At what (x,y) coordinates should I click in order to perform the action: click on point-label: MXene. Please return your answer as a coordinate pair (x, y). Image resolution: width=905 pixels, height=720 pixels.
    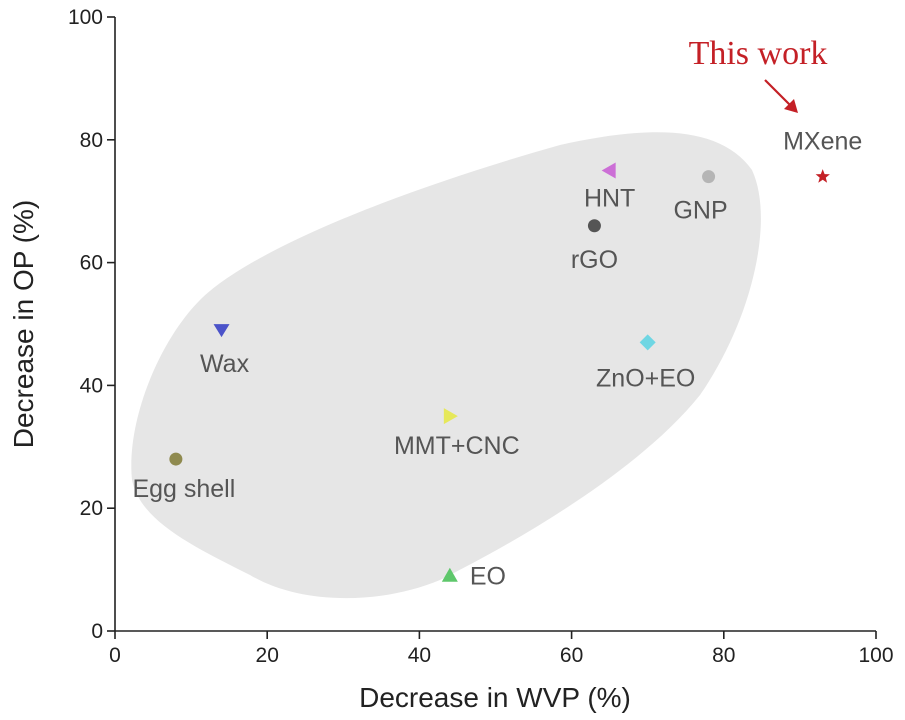
    Looking at the image, I should click on (822, 142).